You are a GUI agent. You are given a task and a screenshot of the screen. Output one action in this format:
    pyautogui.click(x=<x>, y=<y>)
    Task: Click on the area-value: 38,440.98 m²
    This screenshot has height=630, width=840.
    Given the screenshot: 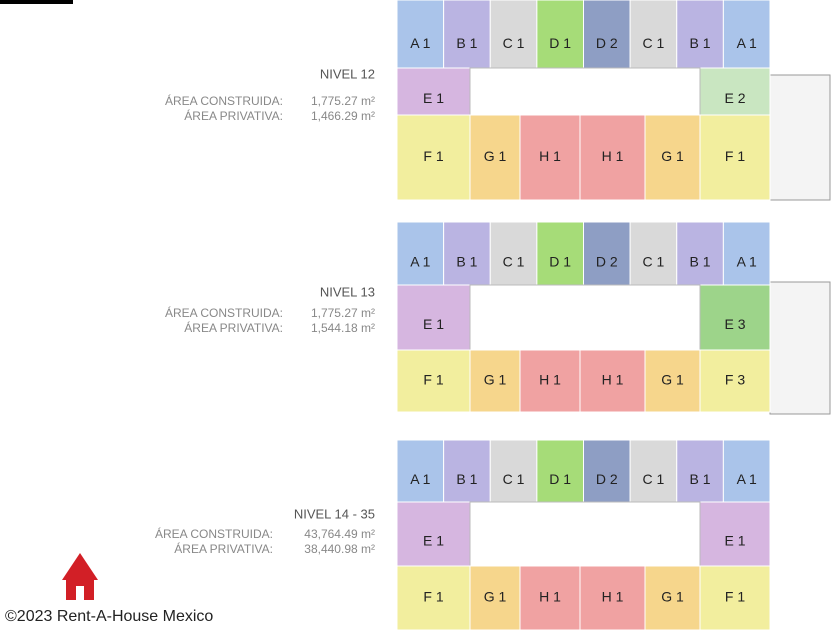 What is the action you would take?
    pyautogui.click(x=339, y=549)
    